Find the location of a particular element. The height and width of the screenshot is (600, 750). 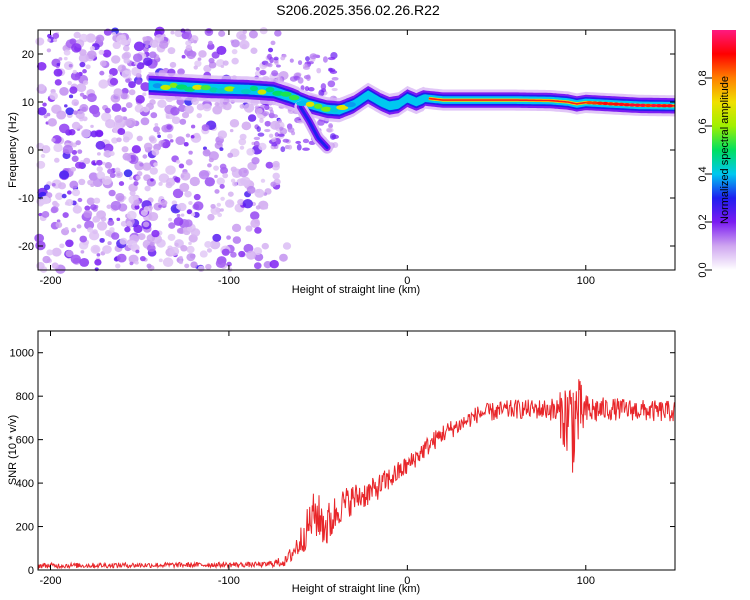

snr-y-tick-label: 400 is located at coordinates (25, 484).